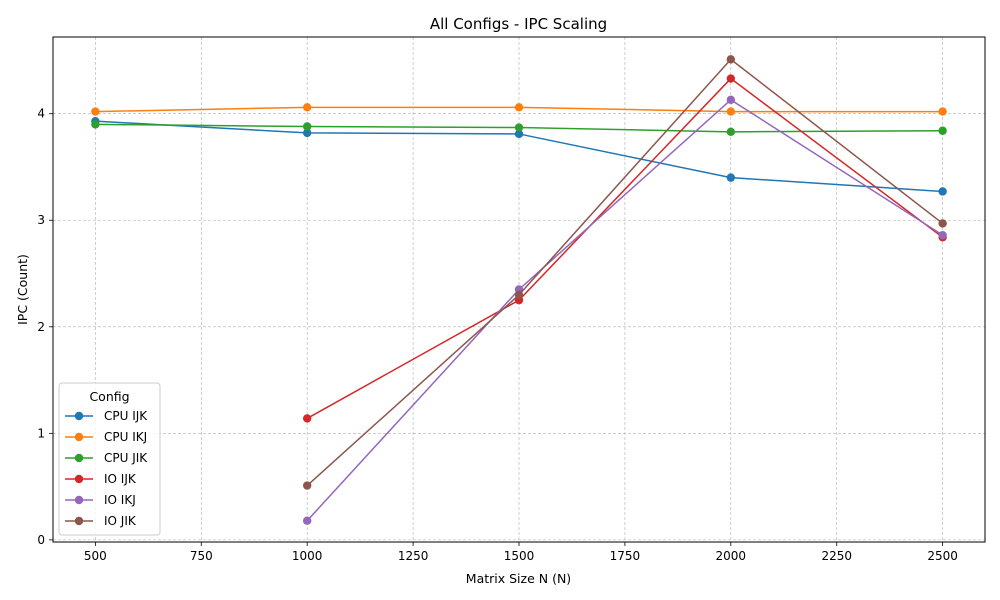  What do you see at coordinates (100, 500) in the screenshot?
I see `legend-item-io-ikj: IO IKJ` at bounding box center [100, 500].